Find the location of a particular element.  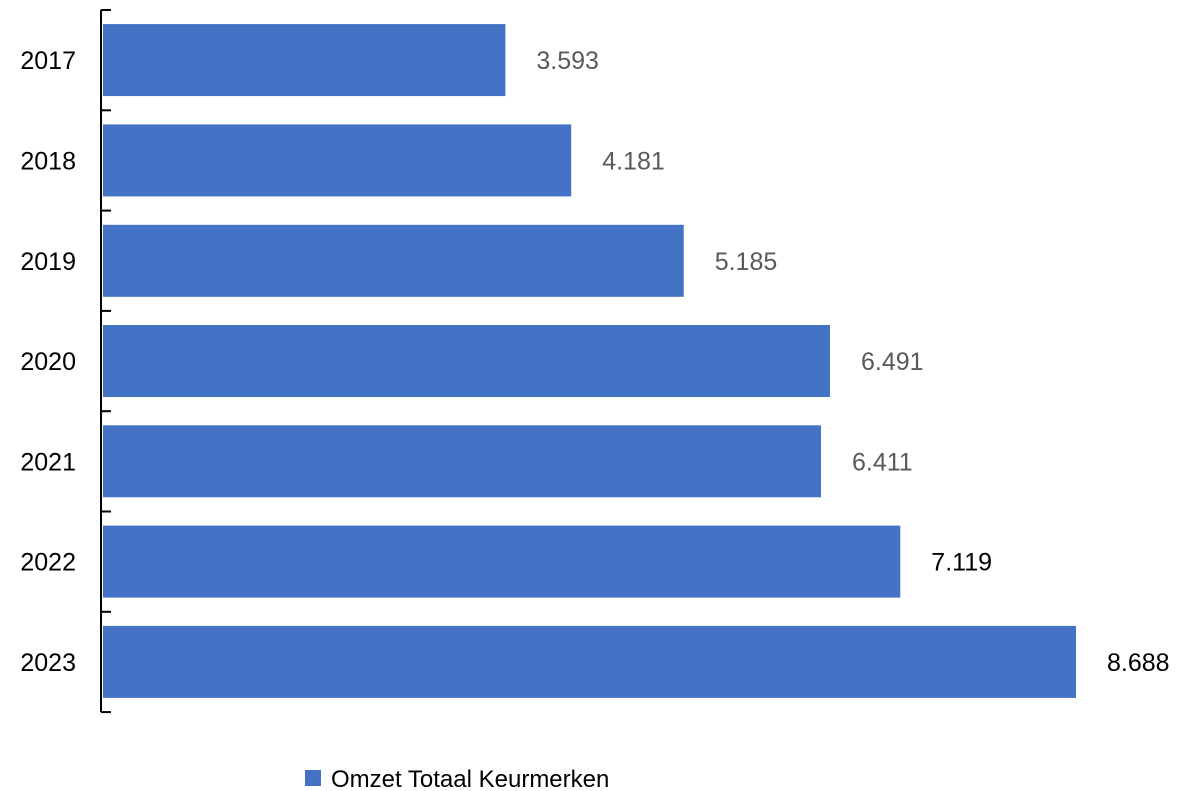

category-label-2022: 2022 is located at coordinates (48, 563).